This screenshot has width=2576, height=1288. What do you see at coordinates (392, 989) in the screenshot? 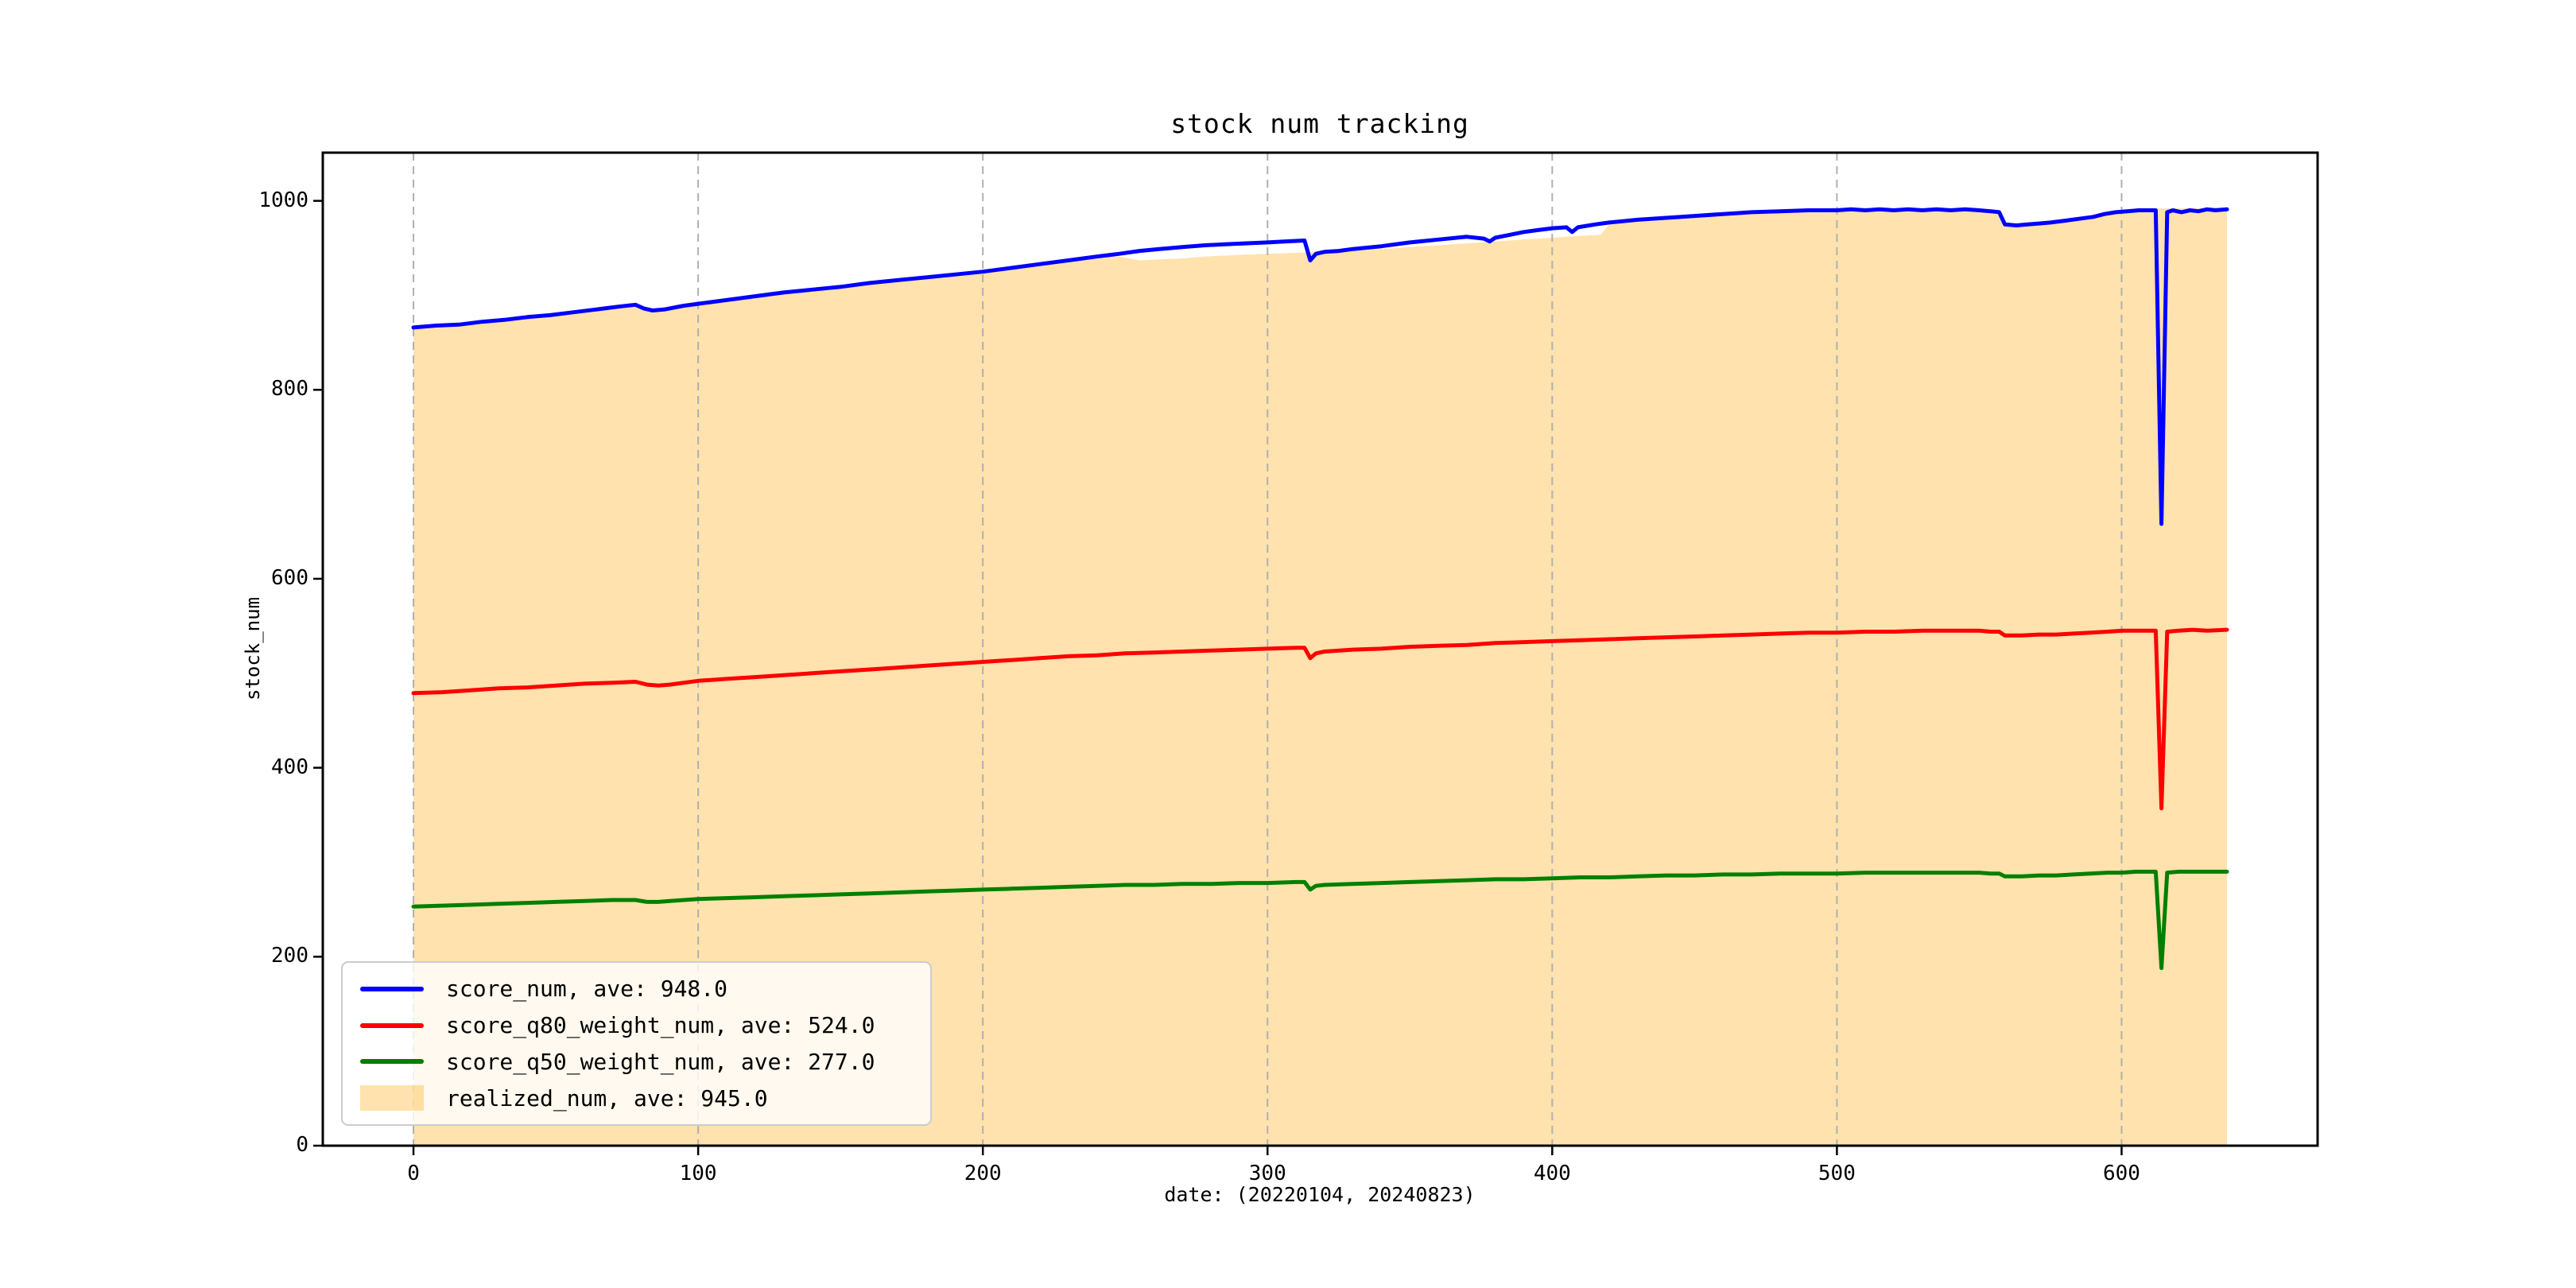
I see `legend-line-sample-score_num` at bounding box center [392, 989].